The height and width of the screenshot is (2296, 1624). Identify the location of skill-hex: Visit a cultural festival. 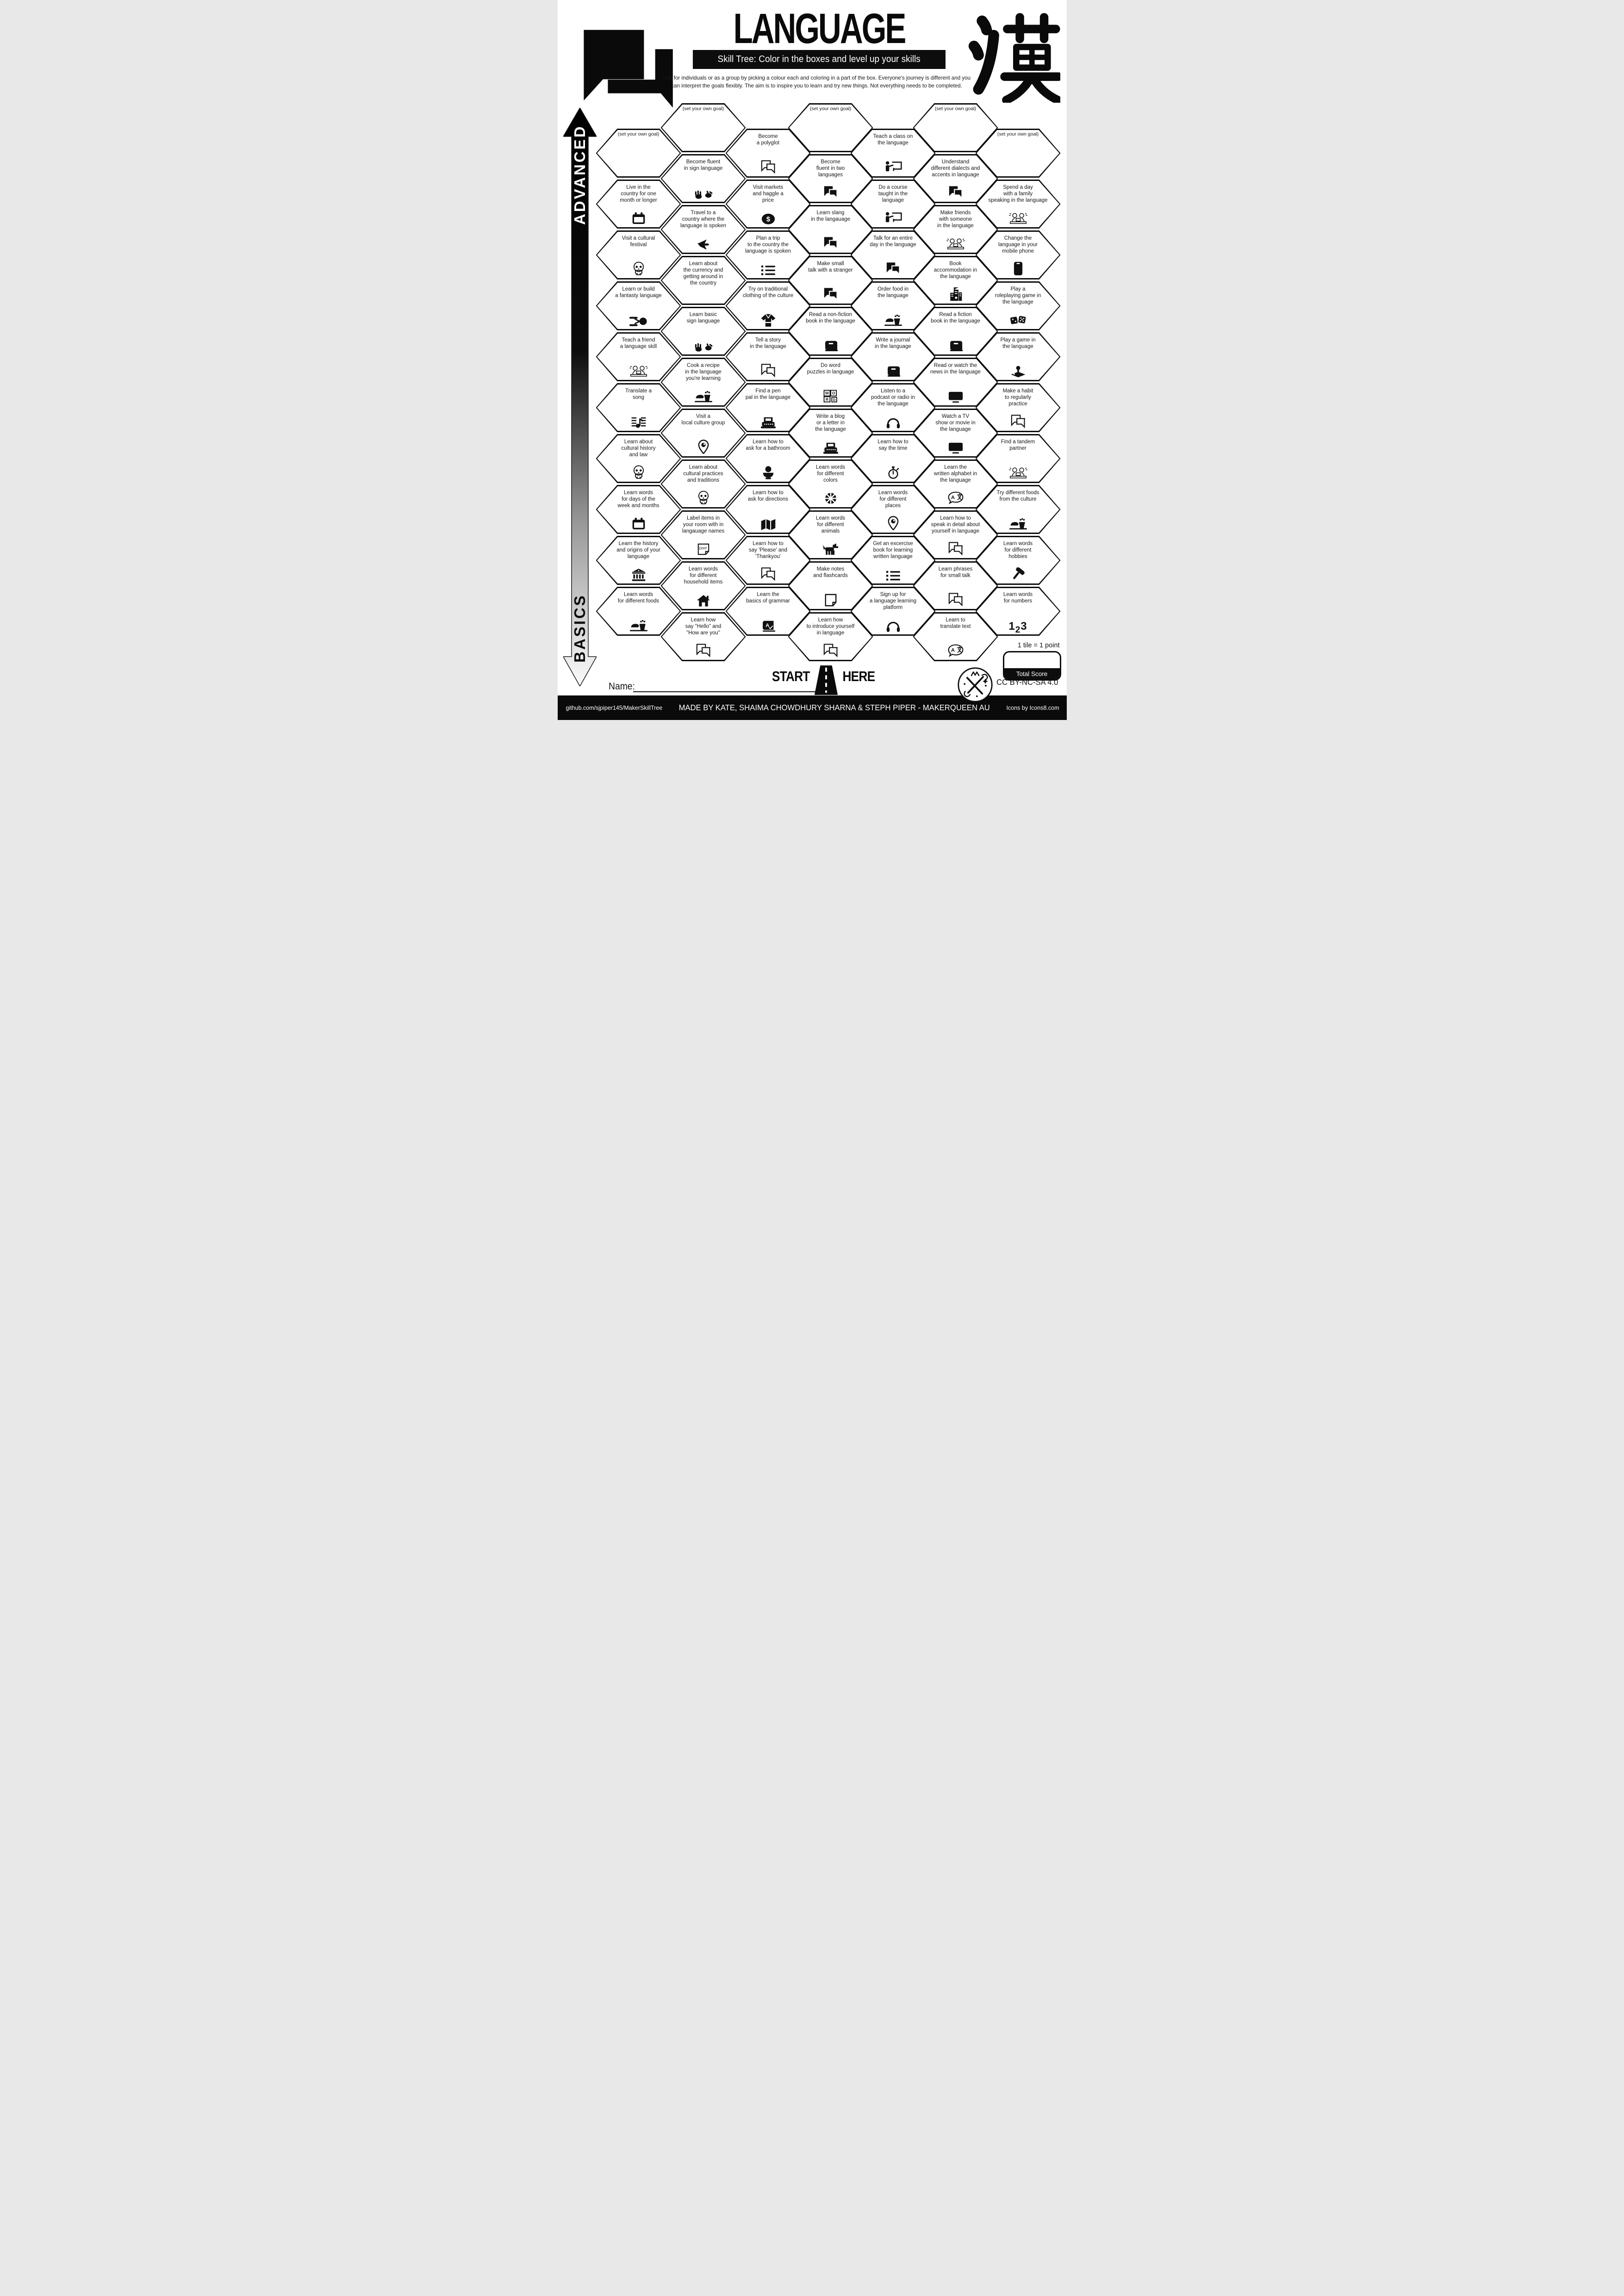
(638, 254).